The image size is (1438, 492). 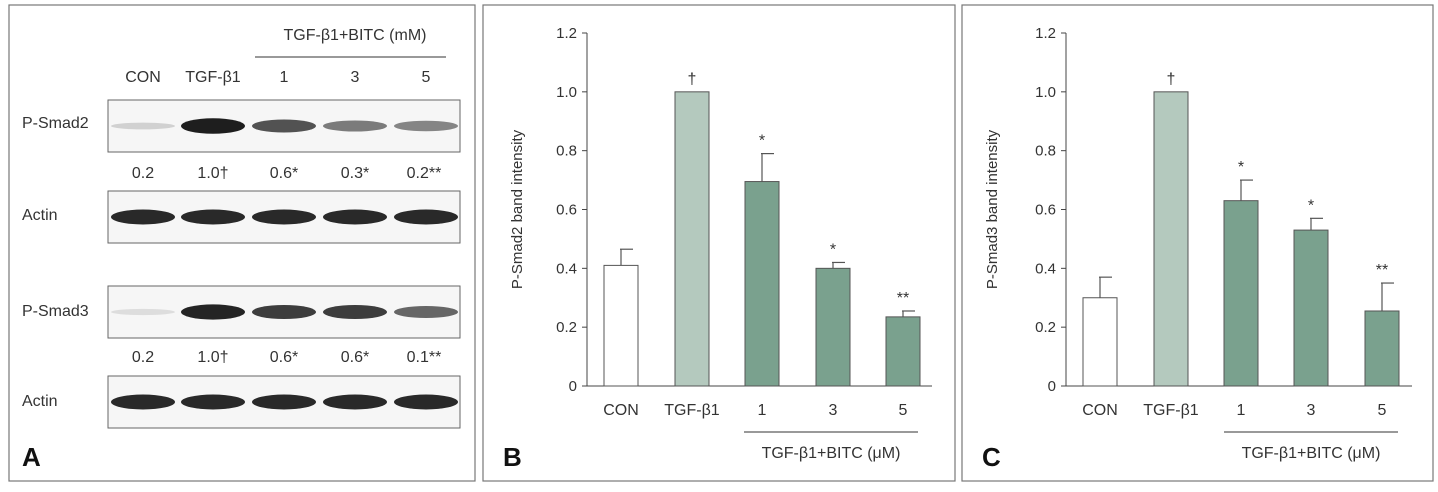 I want to click on quant-value: 0.2**, so click(x=424, y=173).